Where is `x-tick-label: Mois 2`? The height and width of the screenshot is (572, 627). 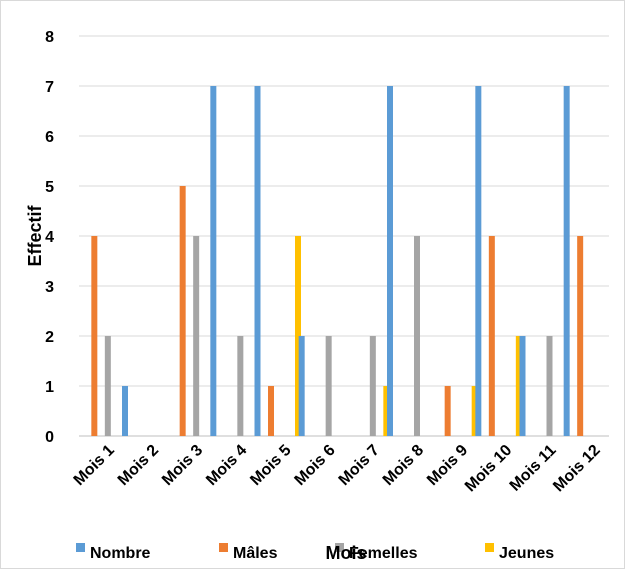
x-tick-label: Mois 2 is located at coordinates (138, 465).